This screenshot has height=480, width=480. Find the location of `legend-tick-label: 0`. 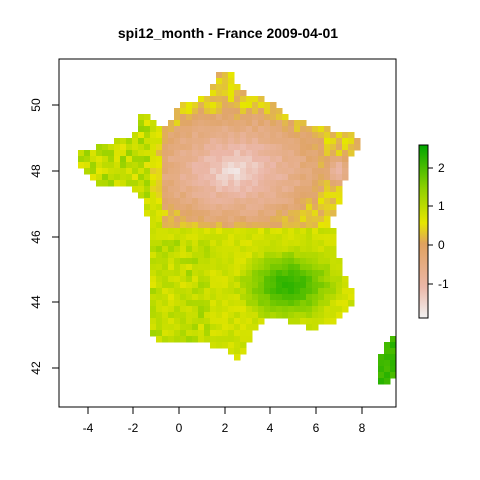

legend-tick-label: 0 is located at coordinates (441, 245).